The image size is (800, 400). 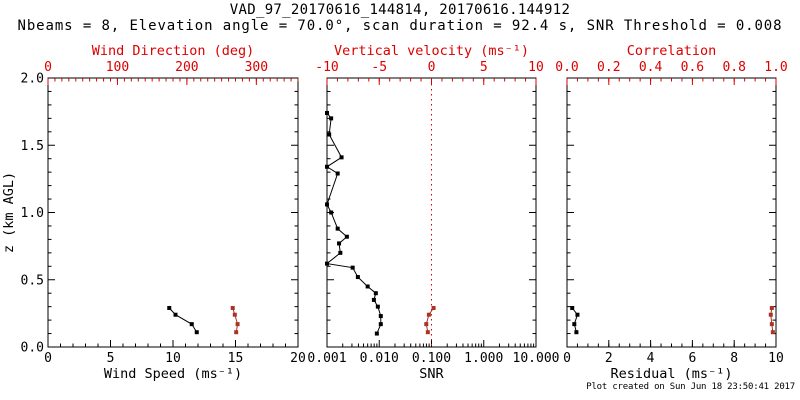 What do you see at coordinates (186, 67) in the screenshot?
I see `top-tick-label: 200` at bounding box center [186, 67].